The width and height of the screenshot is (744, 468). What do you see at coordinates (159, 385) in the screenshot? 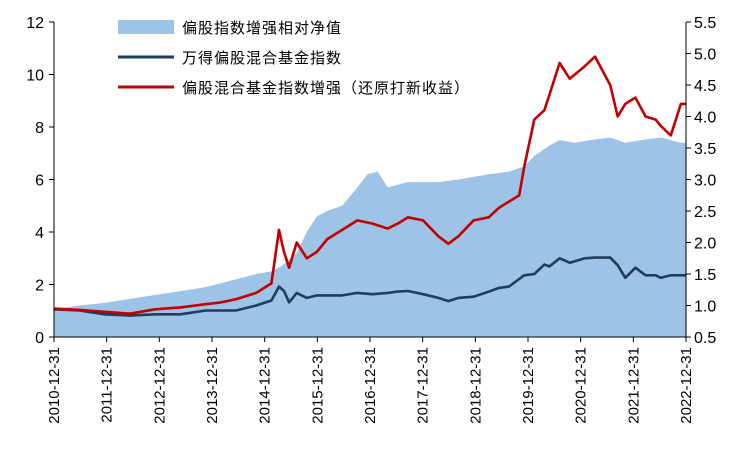
I see `x-tick-label: 2012-12-31` at bounding box center [159, 385].